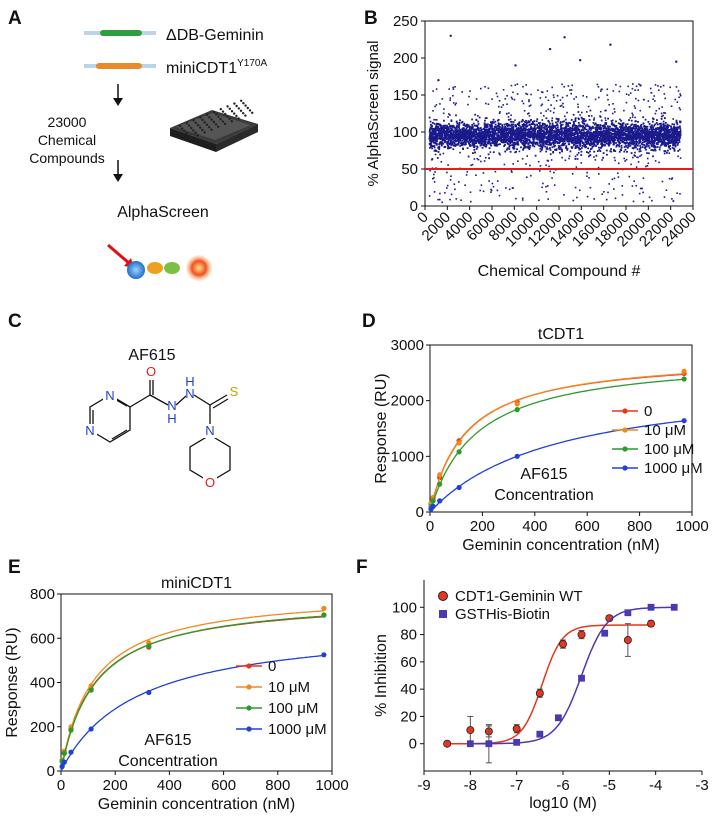 Image resolution: width=720 pixels, height=817 pixels. Describe the element at coordinates (625, 411) in the screenshot. I see `legend-marker` at that location.